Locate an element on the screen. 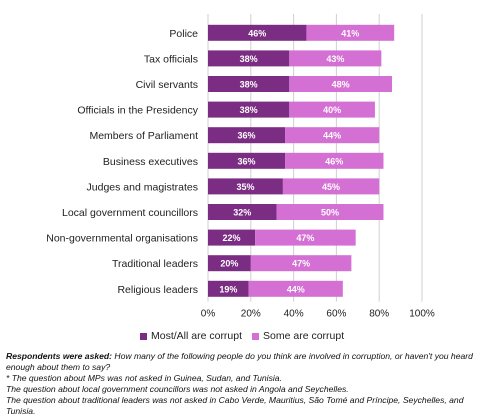 The width and height of the screenshot is (497, 418). x-tick-label: 0% is located at coordinates (208, 314).